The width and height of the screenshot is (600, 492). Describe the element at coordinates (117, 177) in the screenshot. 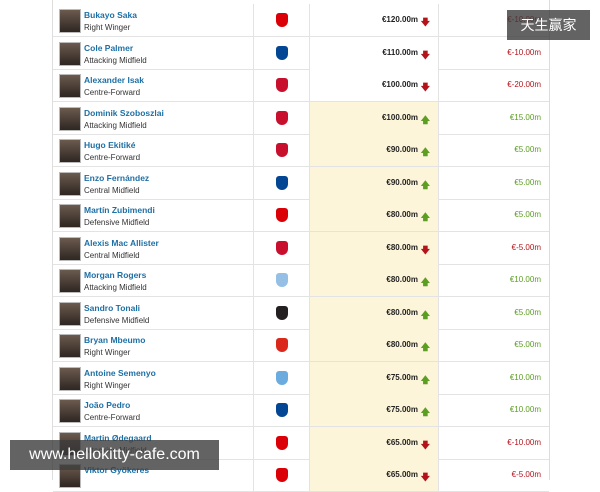

I see `player-name: Enzo Fernández` at that location.